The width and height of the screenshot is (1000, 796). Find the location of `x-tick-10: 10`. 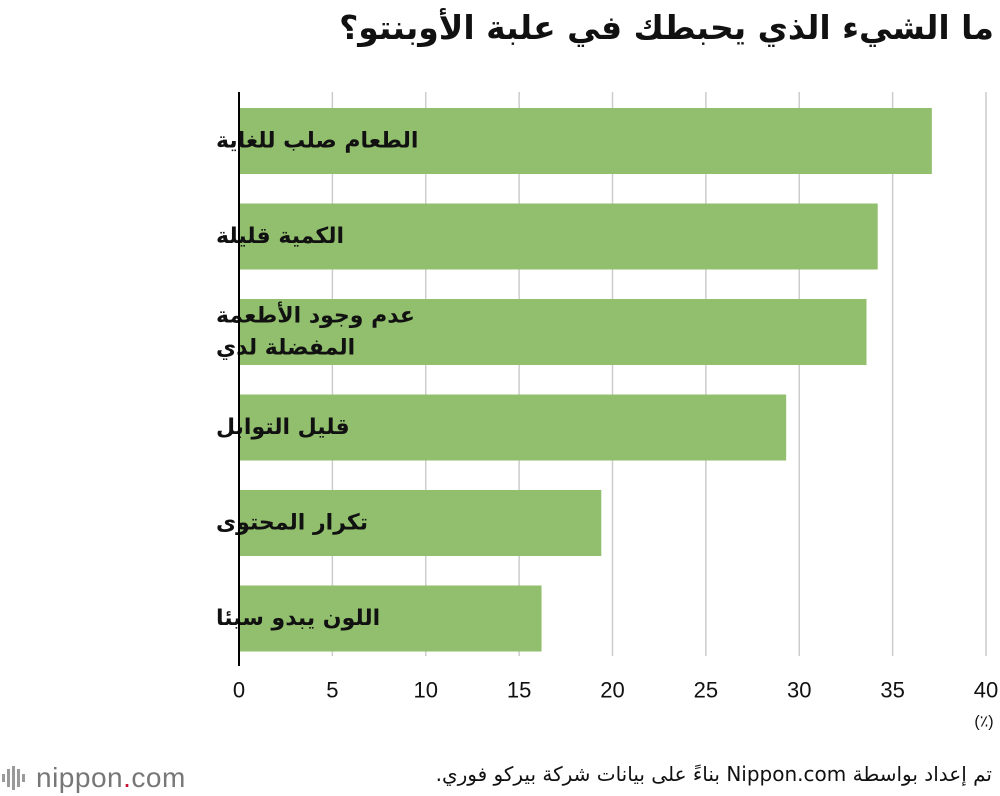

x-tick-10: 10 is located at coordinates (426, 690).